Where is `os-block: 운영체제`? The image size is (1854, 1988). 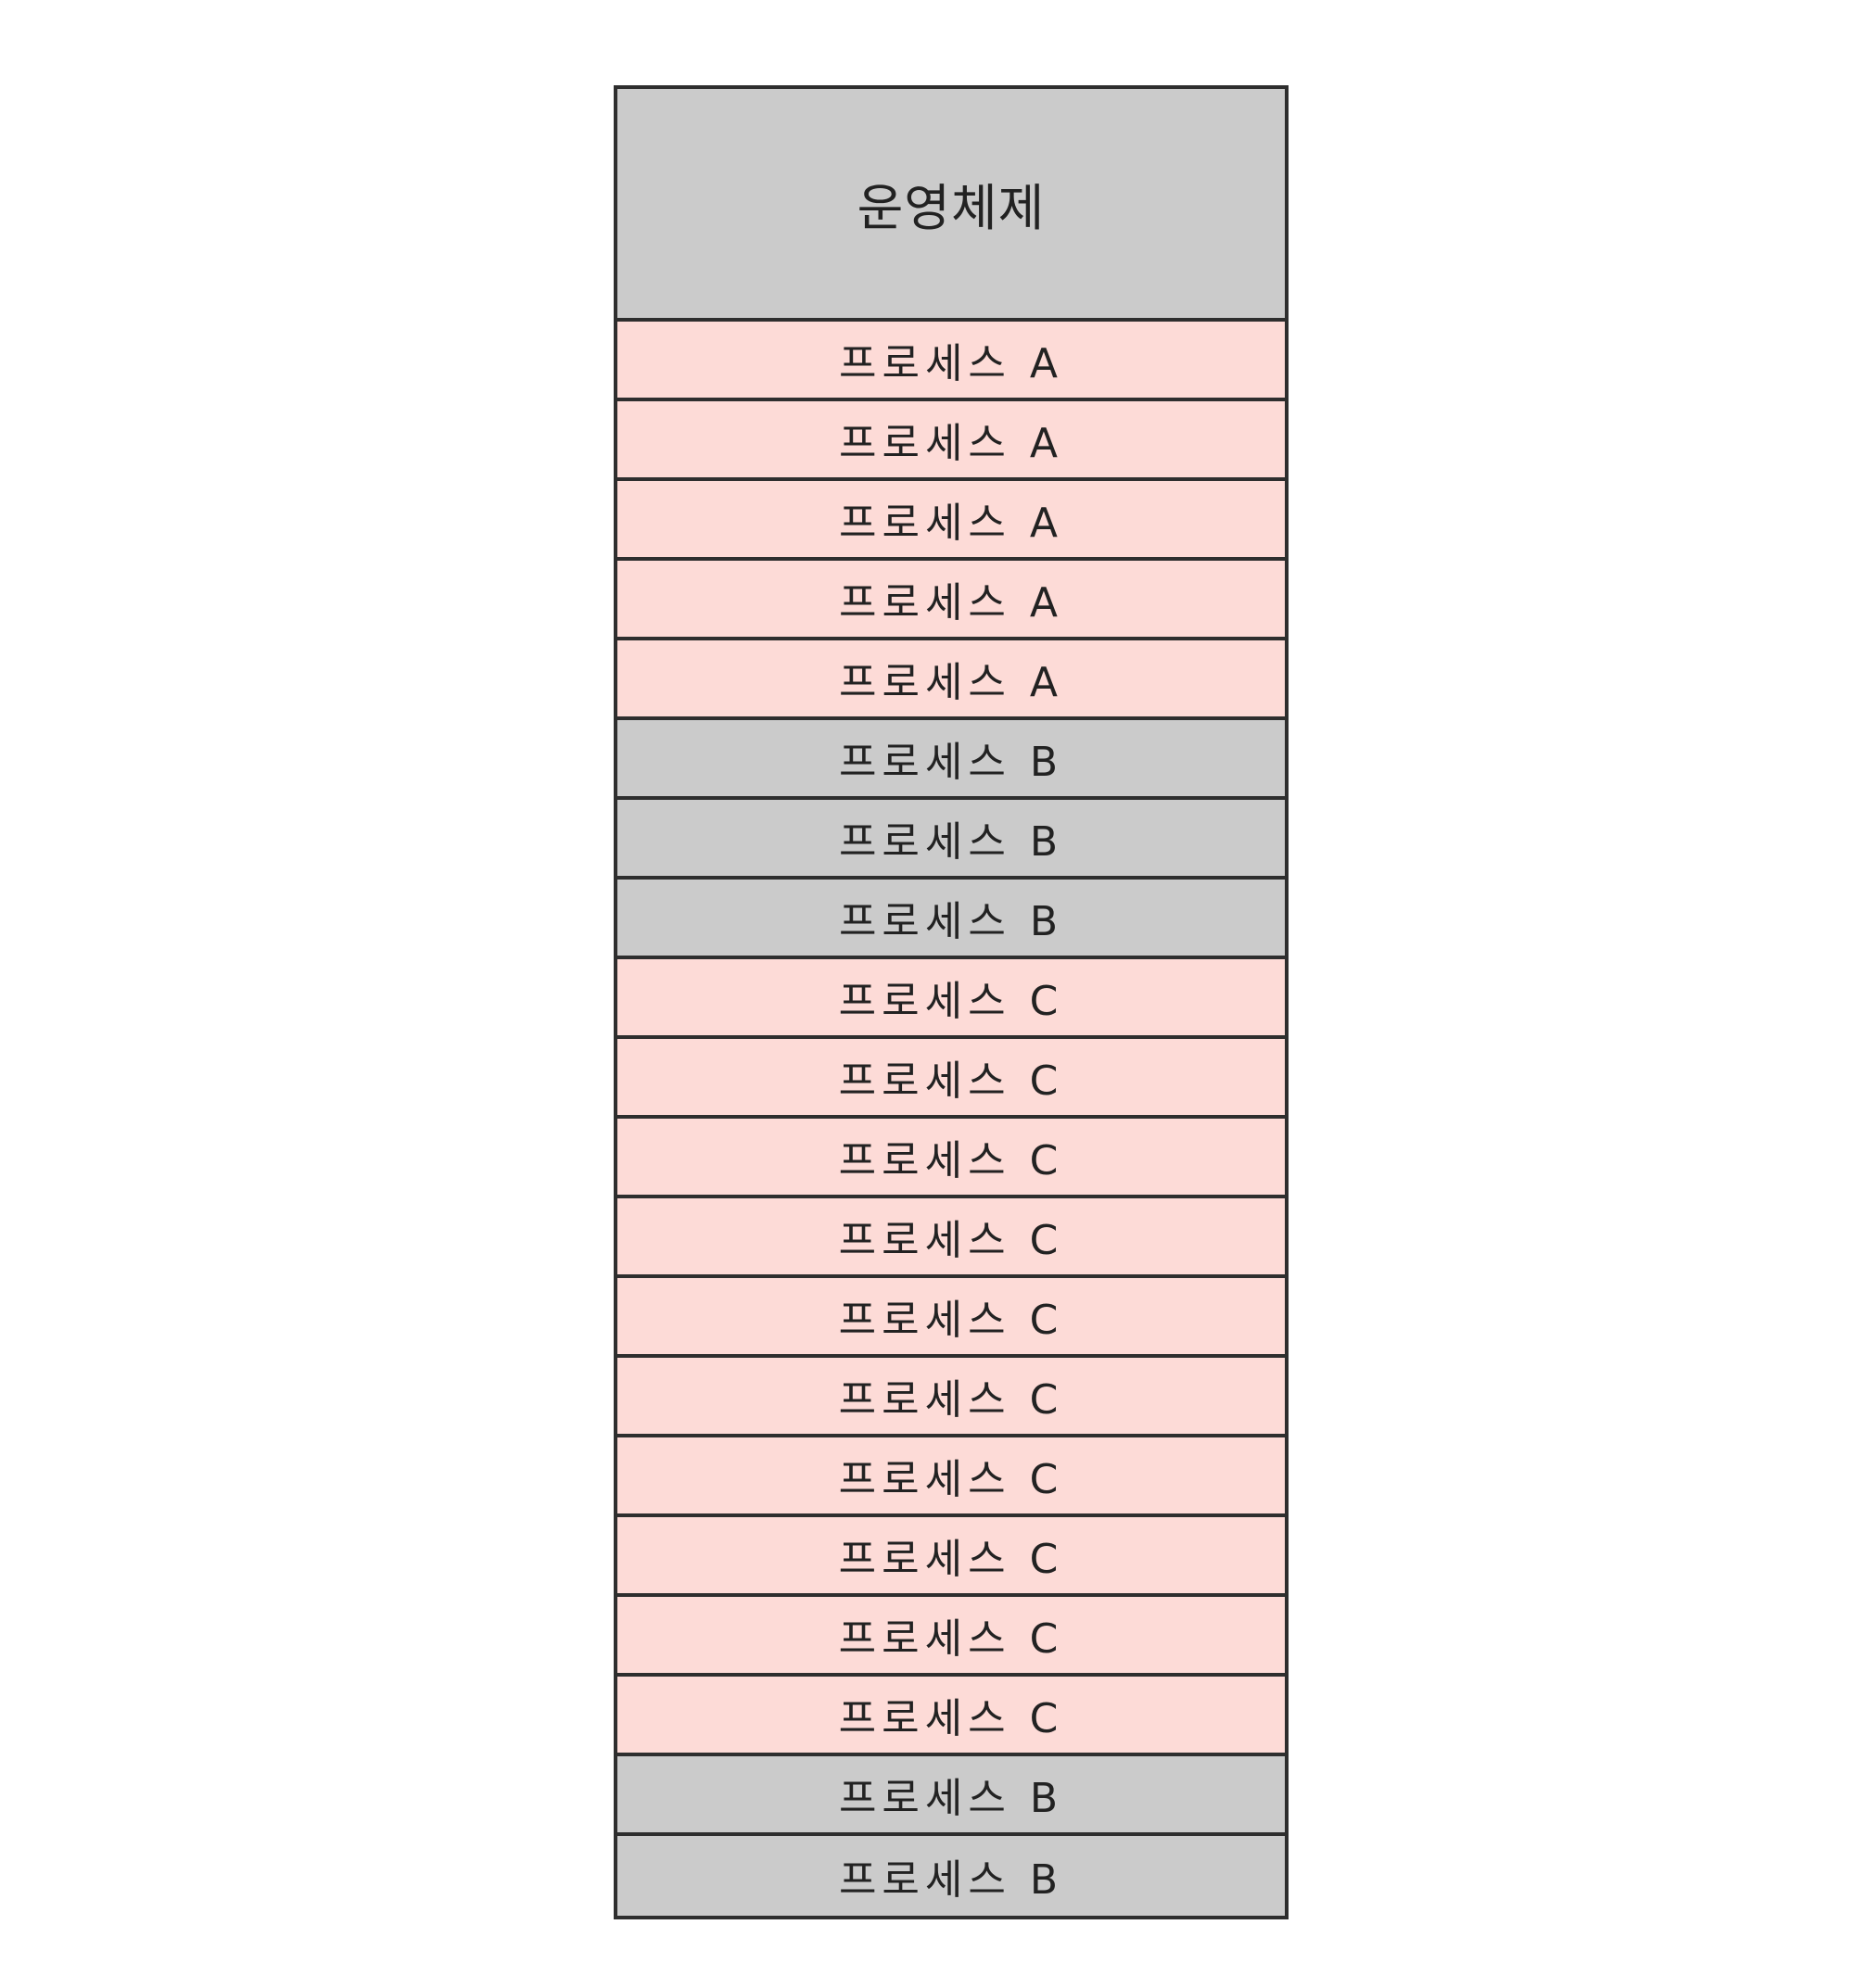
os-block: 운영체제 is located at coordinates (951, 205).